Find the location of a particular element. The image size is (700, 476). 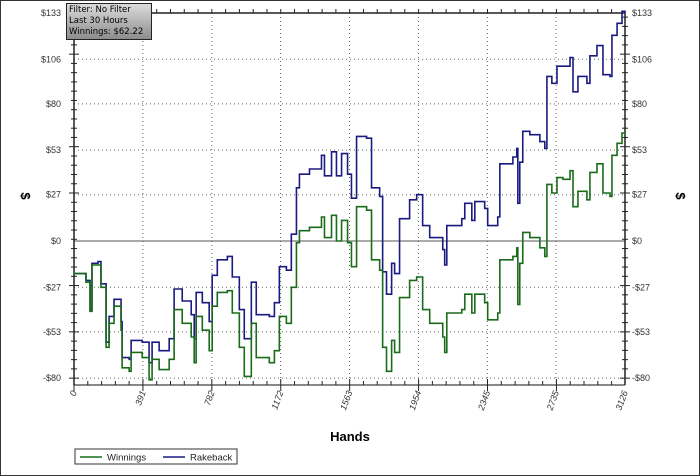

x-tick-label: 1172 is located at coordinates (277, 400).